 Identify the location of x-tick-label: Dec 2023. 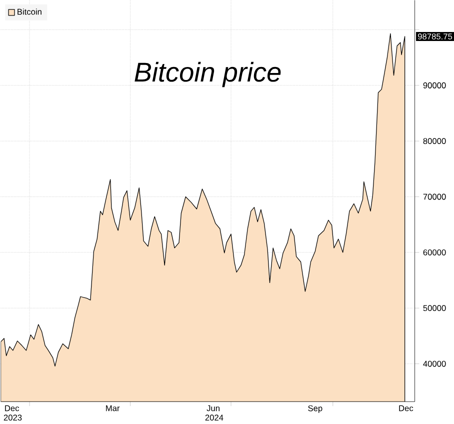
(13, 413).